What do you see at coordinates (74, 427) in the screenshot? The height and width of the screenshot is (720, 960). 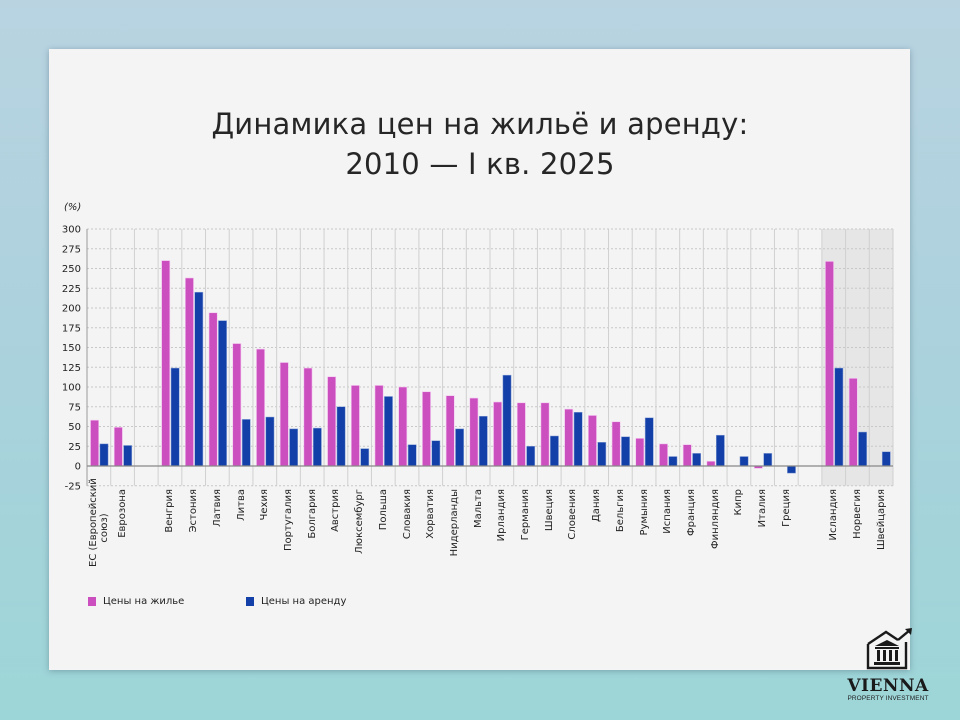 I see `y-tick-label: 50` at bounding box center [74, 427].